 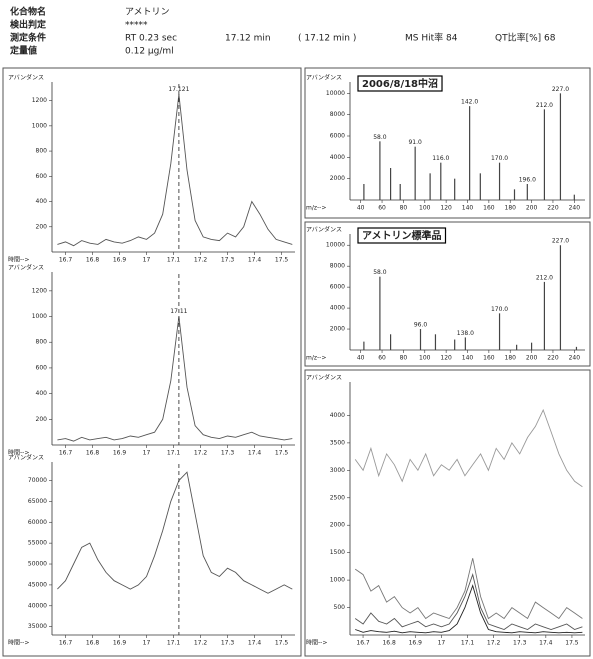 I want to click on x-tick-label: 140, so click(x=468, y=208).